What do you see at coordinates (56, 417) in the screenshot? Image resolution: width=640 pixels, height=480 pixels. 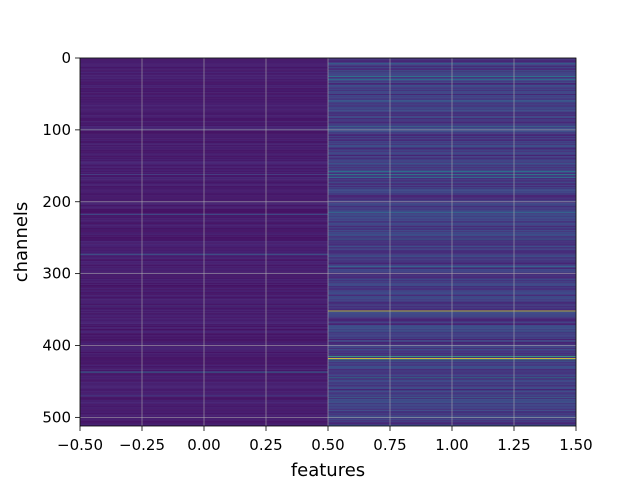 I see `y-tick-label: 500` at bounding box center [56, 417].